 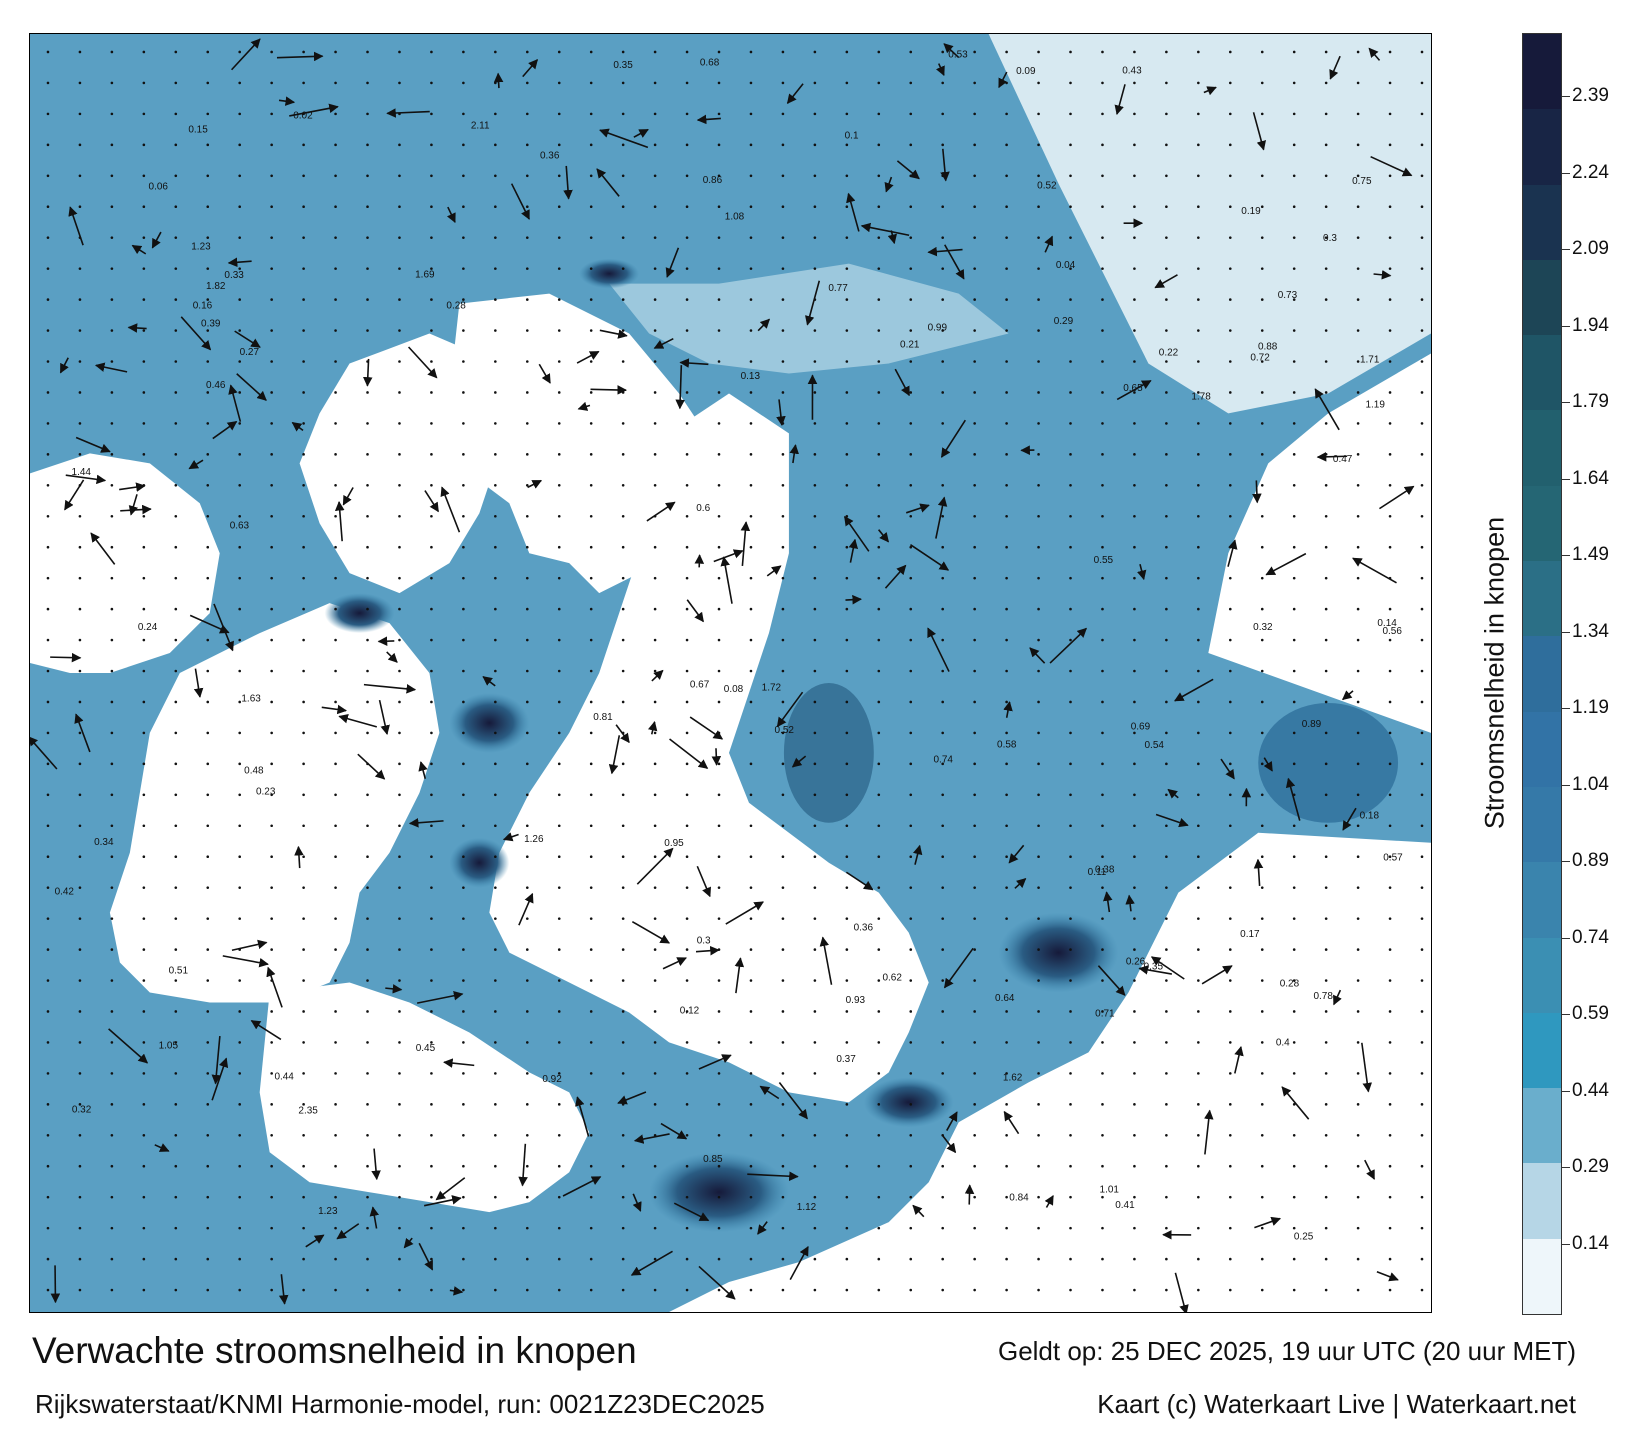 What do you see at coordinates (1288, 295) in the screenshot?
I see `speed-label: 0.73` at bounding box center [1288, 295].